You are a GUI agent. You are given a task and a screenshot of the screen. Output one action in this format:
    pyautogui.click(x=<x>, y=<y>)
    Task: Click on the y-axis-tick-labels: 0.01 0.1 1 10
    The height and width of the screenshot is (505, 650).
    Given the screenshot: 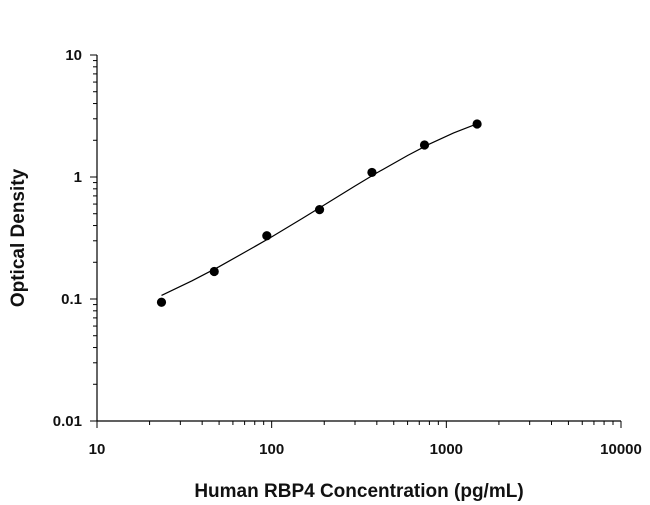 What is the action you would take?
    pyautogui.click(x=67, y=238)
    